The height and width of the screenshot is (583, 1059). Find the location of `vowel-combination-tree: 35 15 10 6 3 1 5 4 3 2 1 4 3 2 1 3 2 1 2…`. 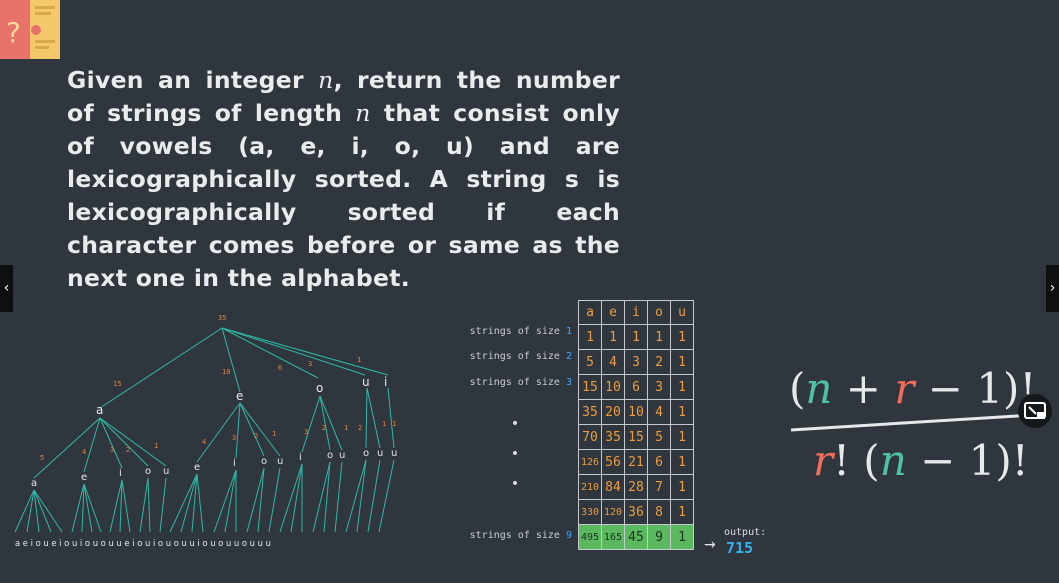

vowel-combination-tree: 35 15 10 6 3 1 5 4 3 2 1 4 3 2 1 3 2 1 2… is located at coordinates (205, 431).